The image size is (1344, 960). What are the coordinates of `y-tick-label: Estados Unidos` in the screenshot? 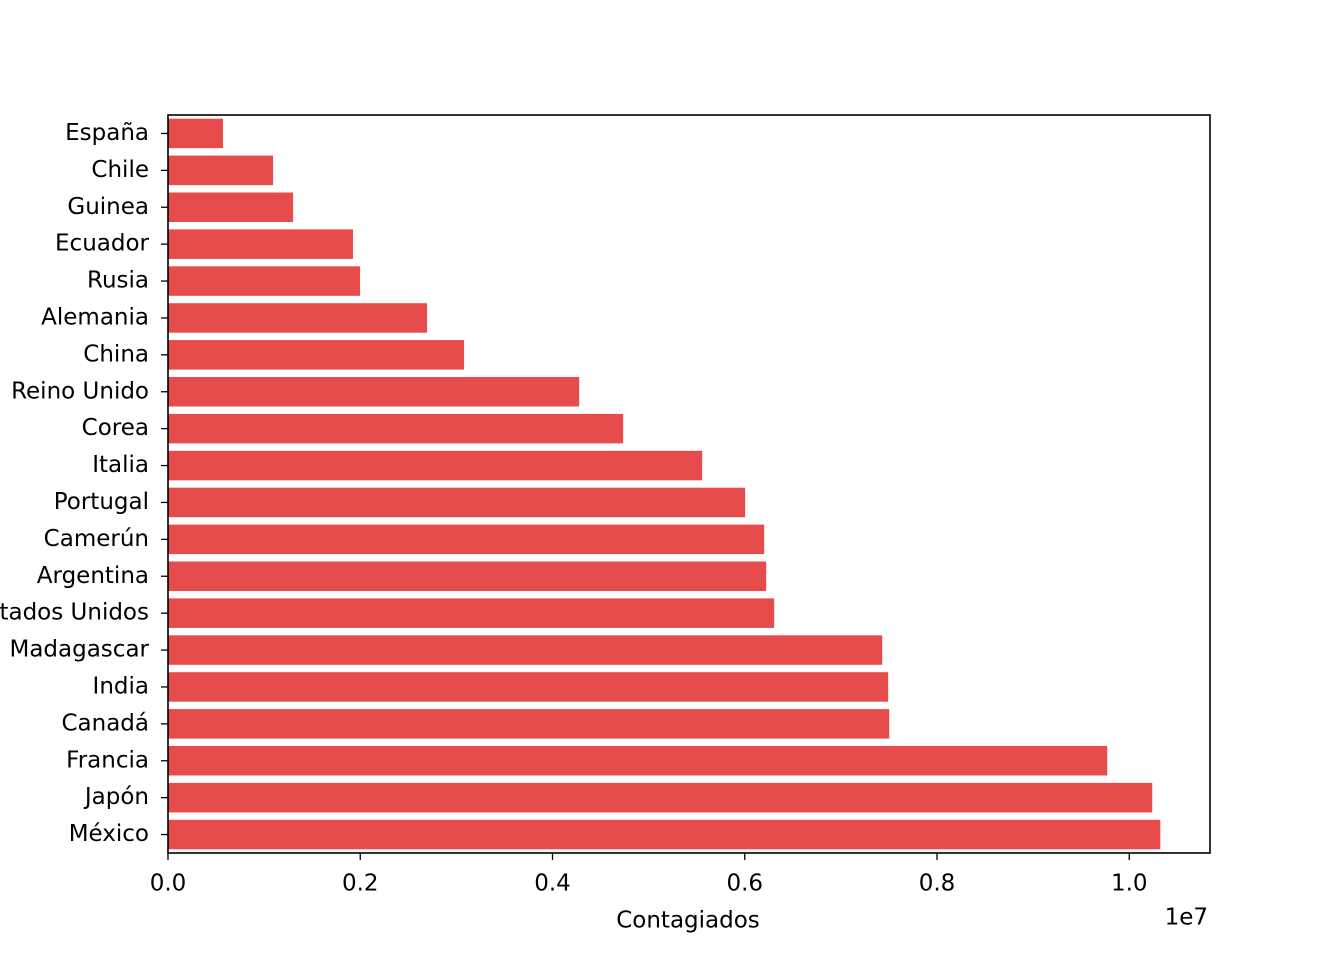 It's located at (74, 613).